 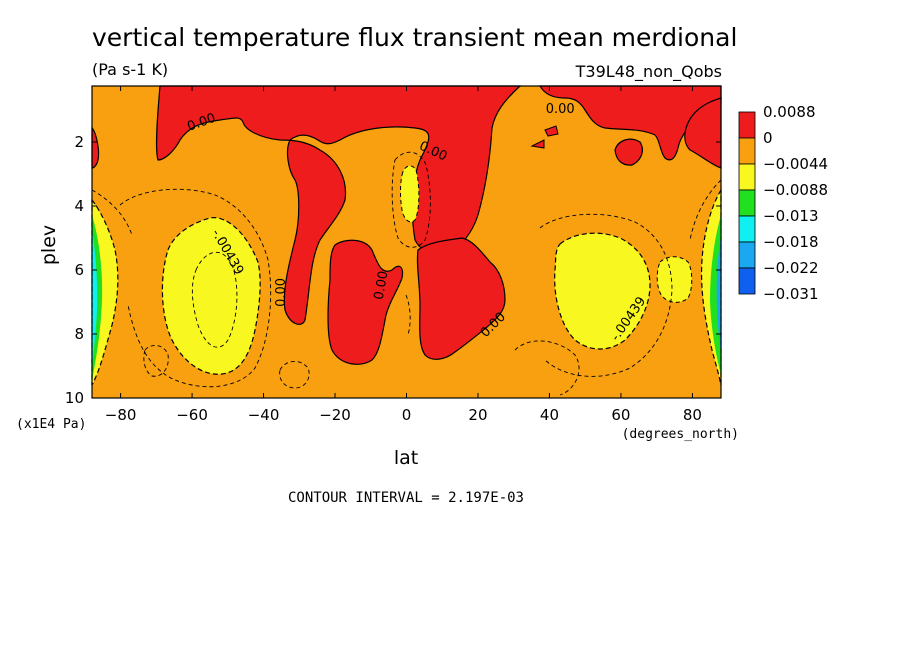 I want to click on field-positive-left-edge, so click(x=95, y=147).